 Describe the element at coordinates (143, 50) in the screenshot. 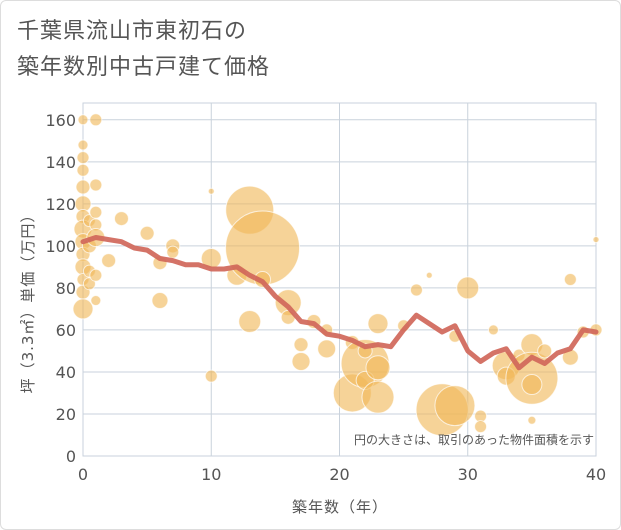

I see `chart-title: 千葉県流山市東初石の 築年数別中古戸建て価格` at that location.